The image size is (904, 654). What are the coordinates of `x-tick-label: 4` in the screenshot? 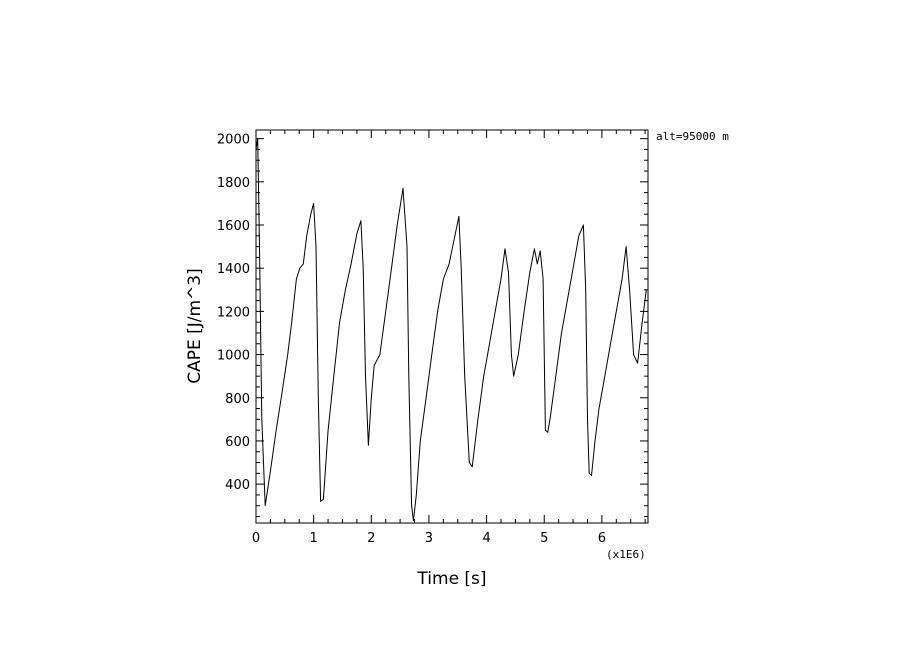 It's located at (486, 538).